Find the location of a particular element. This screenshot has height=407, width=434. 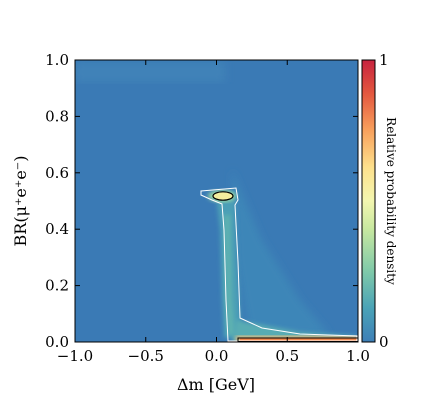

y-tick-label: 1.0 is located at coordinates (57, 60).